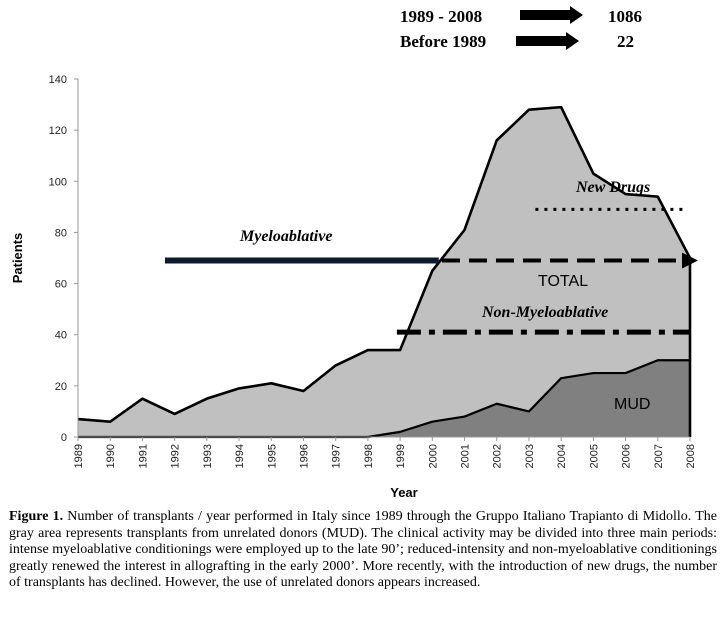 This screenshot has height=635, width=720. What do you see at coordinates (369, 456) in the screenshot?
I see `x-tick-label: 1998` at bounding box center [369, 456].